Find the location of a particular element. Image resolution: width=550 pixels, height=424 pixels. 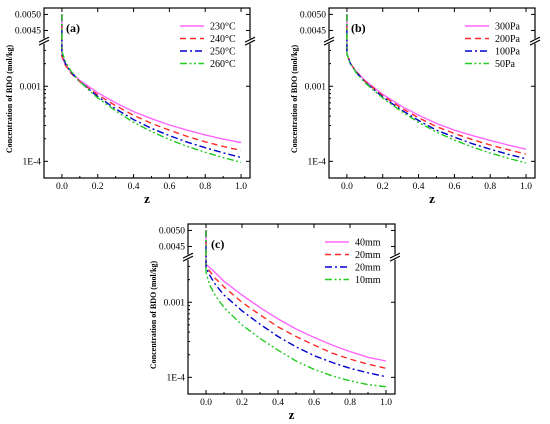

legend-label-0: 230°C is located at coordinates (223, 27).